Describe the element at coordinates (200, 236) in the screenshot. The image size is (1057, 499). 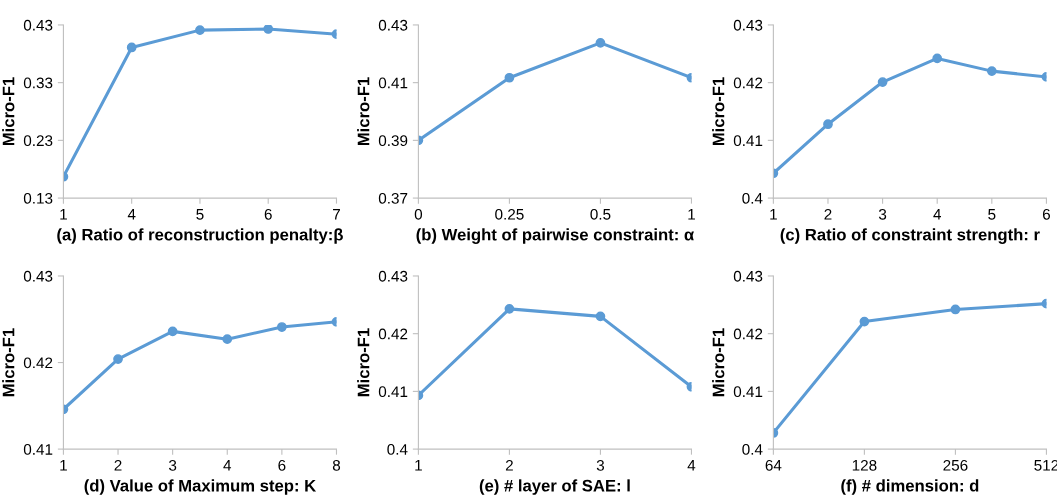
I see `x-axis-title: (a) Ratio of reconstruction penalty:β` at that location.